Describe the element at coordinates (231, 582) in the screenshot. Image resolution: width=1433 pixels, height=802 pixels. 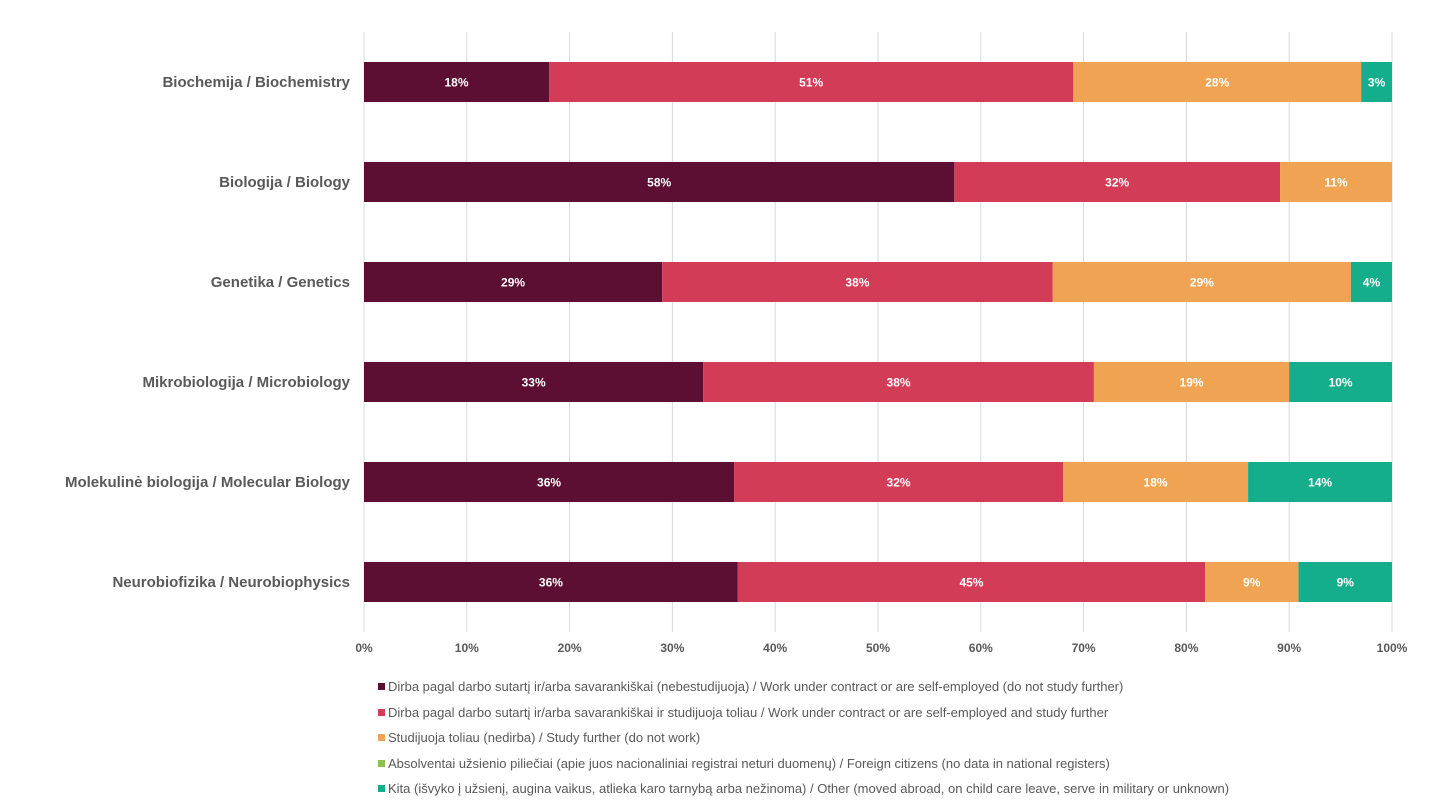
I see `category-label: Neurobiofizika / Neurobiophysics` at that location.